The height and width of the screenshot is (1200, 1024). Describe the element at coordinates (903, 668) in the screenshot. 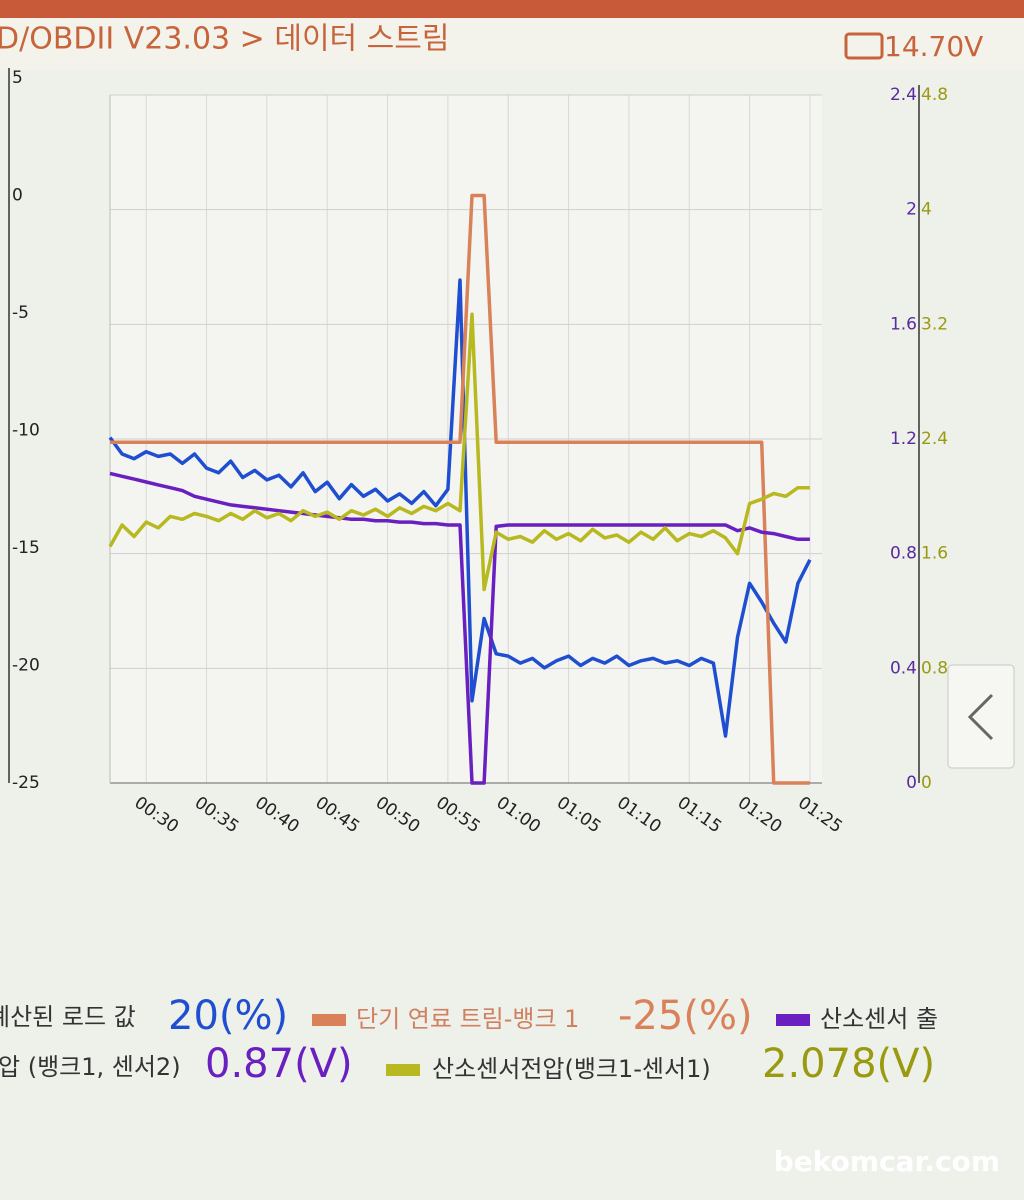

I see `y2-tick-label: 0.4` at that location.